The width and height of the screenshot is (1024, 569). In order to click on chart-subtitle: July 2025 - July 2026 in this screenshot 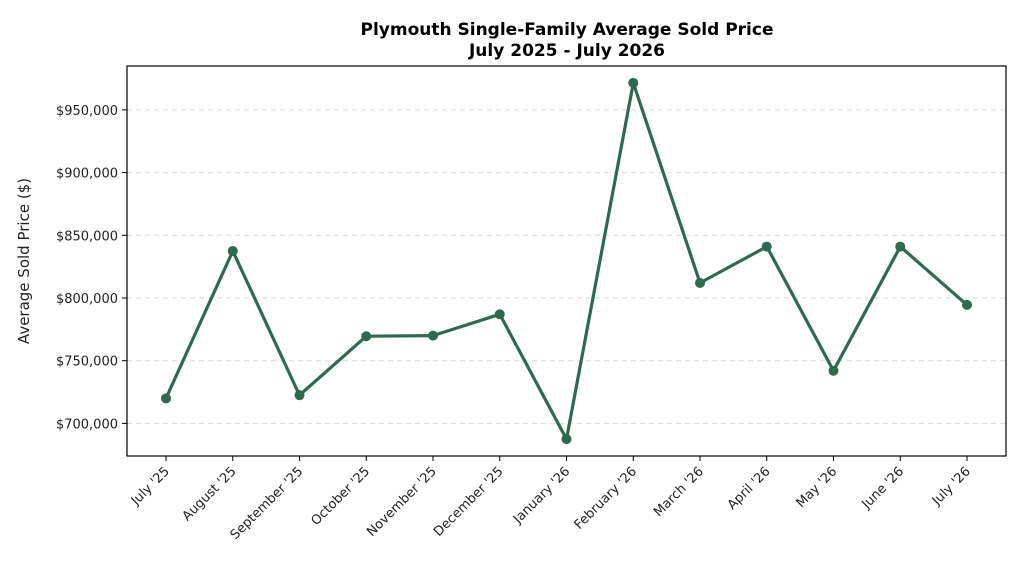, I will do `click(566, 51)`.